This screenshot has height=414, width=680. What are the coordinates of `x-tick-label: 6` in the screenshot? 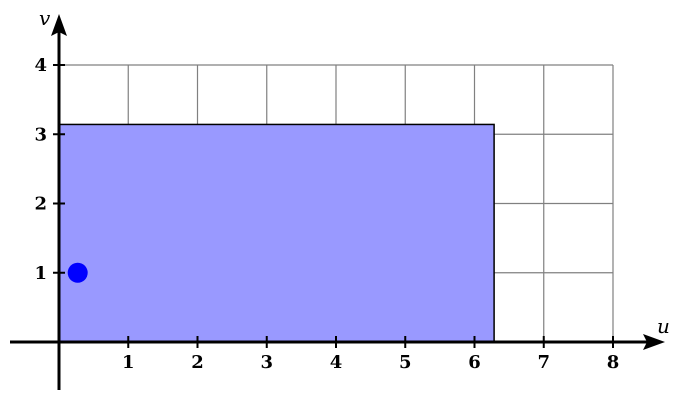 It's located at (474, 362).